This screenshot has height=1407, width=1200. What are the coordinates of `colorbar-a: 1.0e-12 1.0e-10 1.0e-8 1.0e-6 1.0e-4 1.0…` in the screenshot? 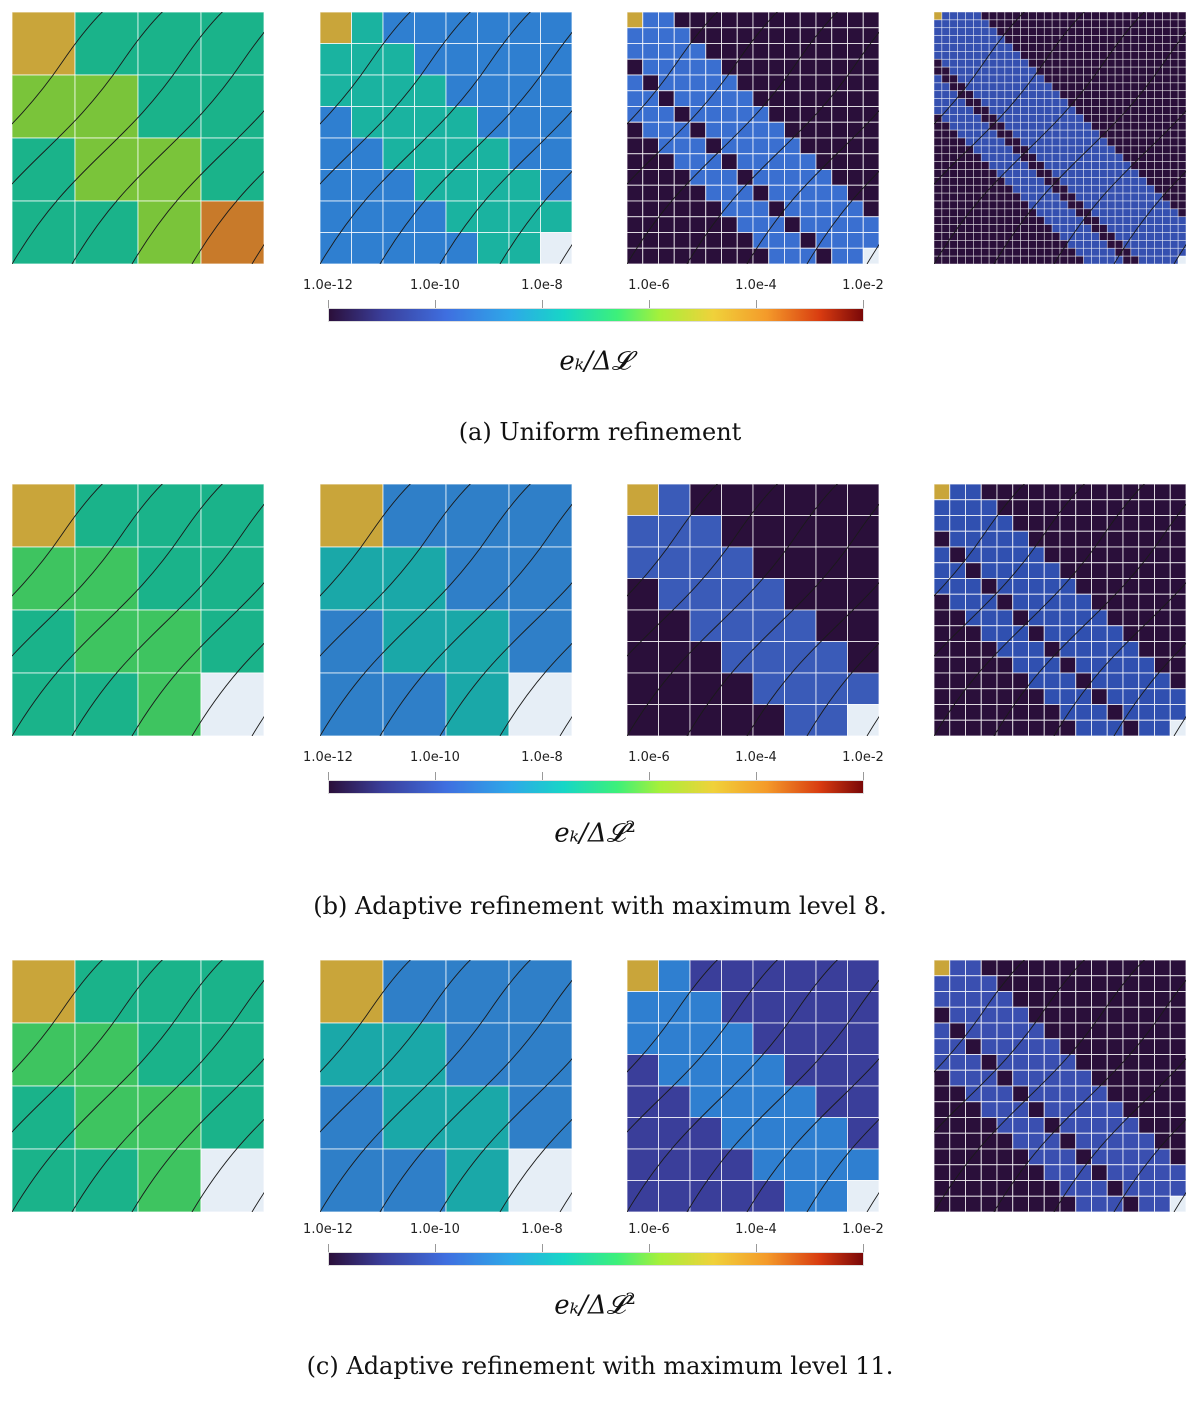 It's located at (595, 300).